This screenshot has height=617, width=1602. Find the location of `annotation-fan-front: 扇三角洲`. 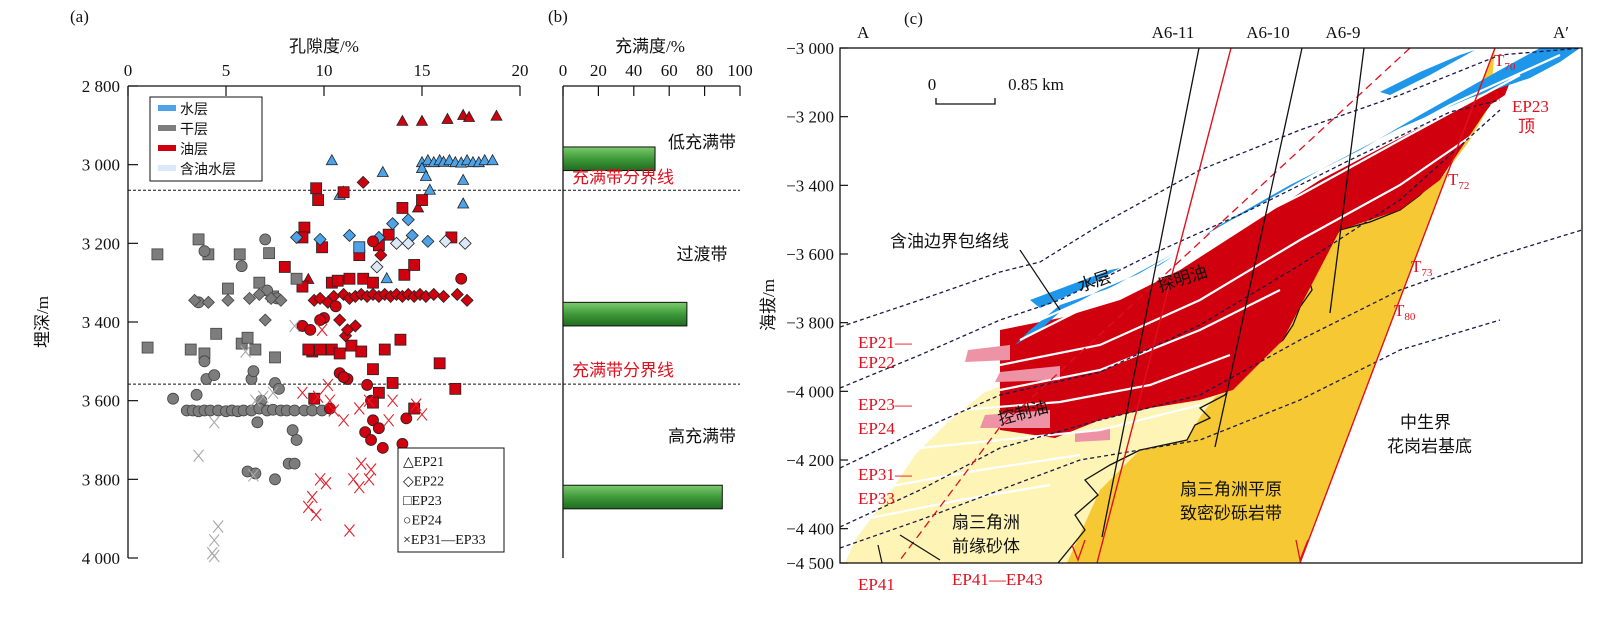

annotation-fan-front: 扇三角洲 is located at coordinates (986, 522).